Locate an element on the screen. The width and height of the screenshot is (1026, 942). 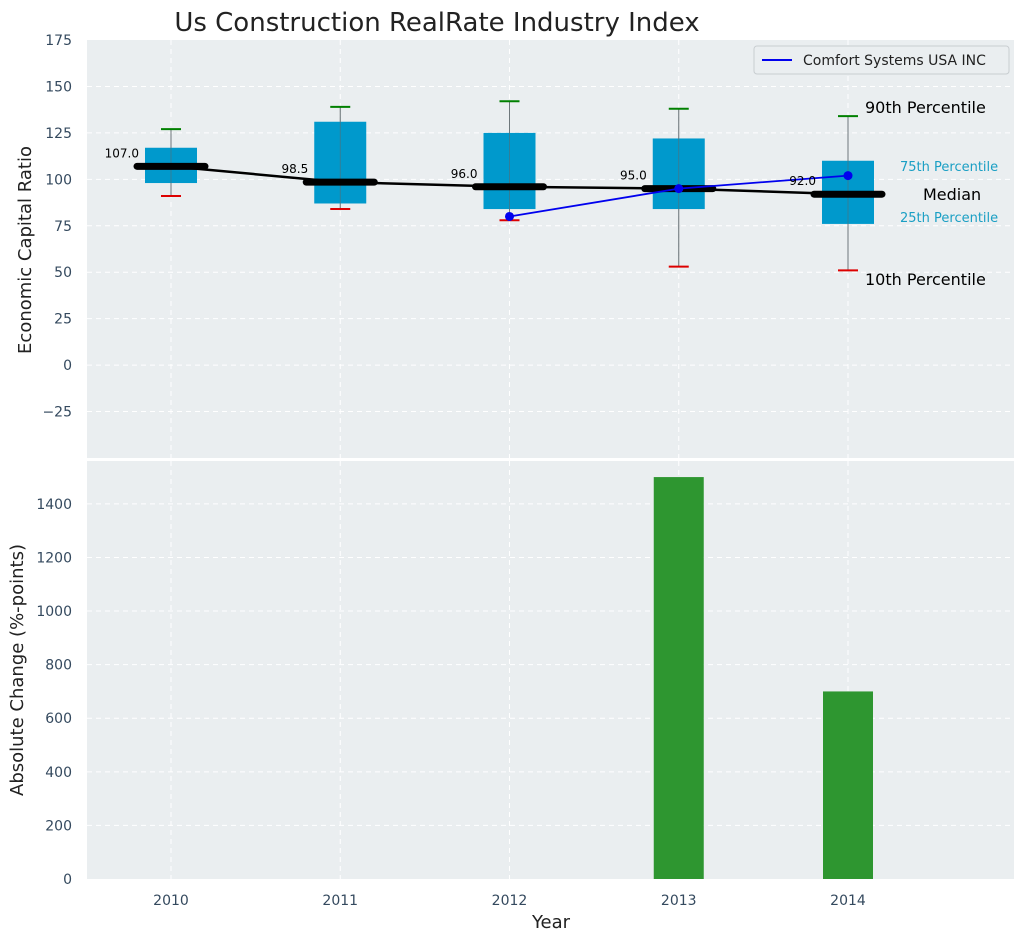
median-labels: 107.0 98.5 96.0 95.0 92.0 is located at coordinates (460, 167).